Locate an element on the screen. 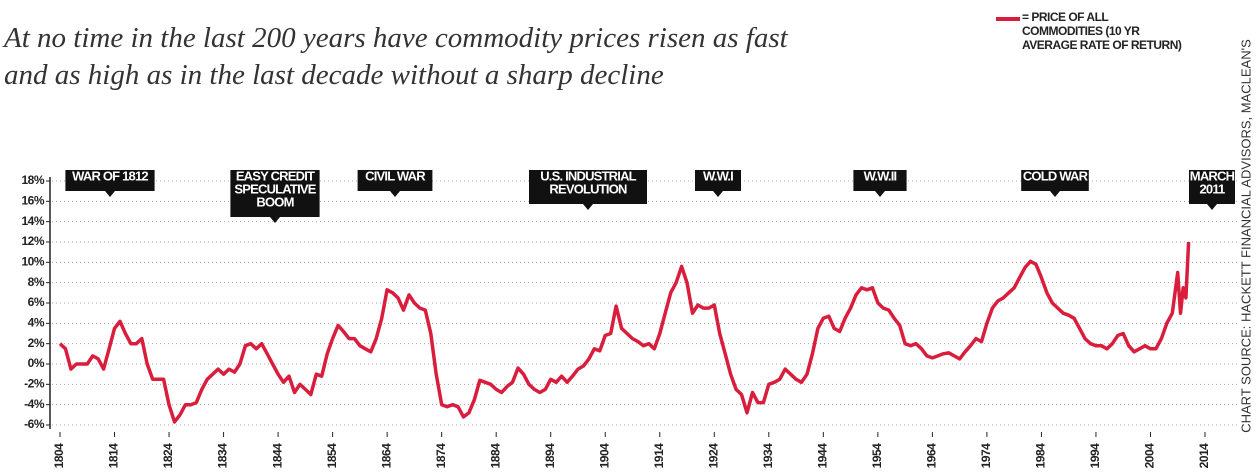 Image resolution: width=1258 pixels, height=472 pixels. x-tick-label: 1974 is located at coordinates (986, 456).